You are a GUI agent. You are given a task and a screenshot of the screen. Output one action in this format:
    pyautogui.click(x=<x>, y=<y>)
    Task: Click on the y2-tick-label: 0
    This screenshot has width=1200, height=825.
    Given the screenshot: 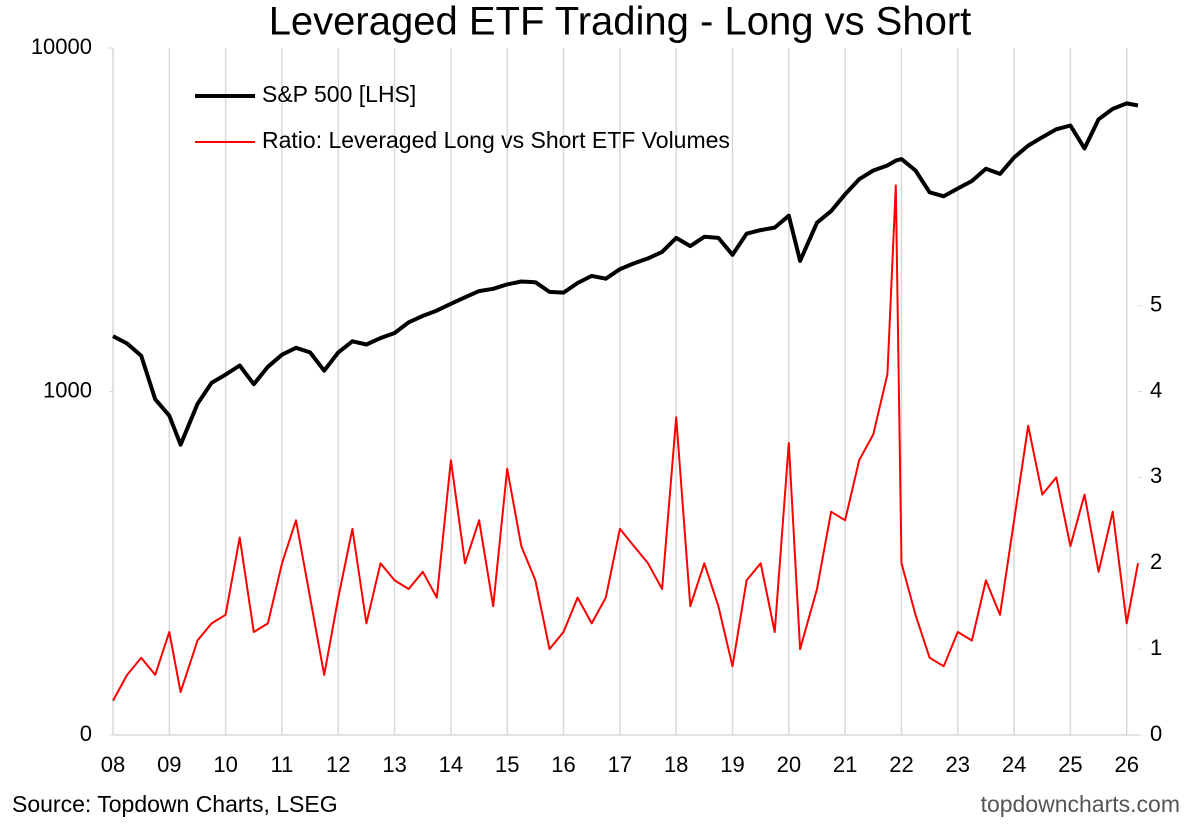 What is the action you would take?
    pyautogui.click(x=1156, y=733)
    